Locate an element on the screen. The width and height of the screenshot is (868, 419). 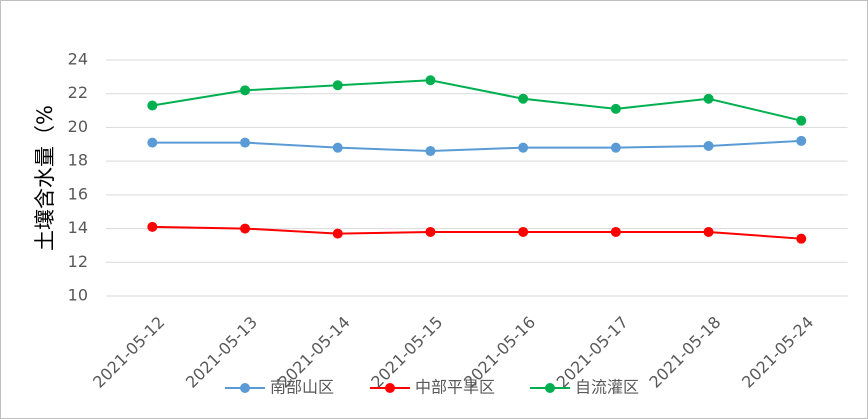
y-tick-label: 16 is located at coordinates (78, 193).